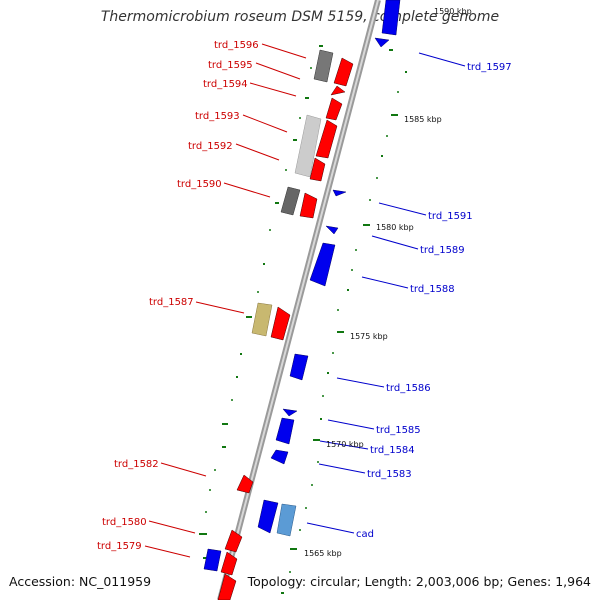 This screenshot has height=600, width=600. Describe the element at coordinates (398, 430) in the screenshot. I see `label-trd-1585: trd_1585` at that location.